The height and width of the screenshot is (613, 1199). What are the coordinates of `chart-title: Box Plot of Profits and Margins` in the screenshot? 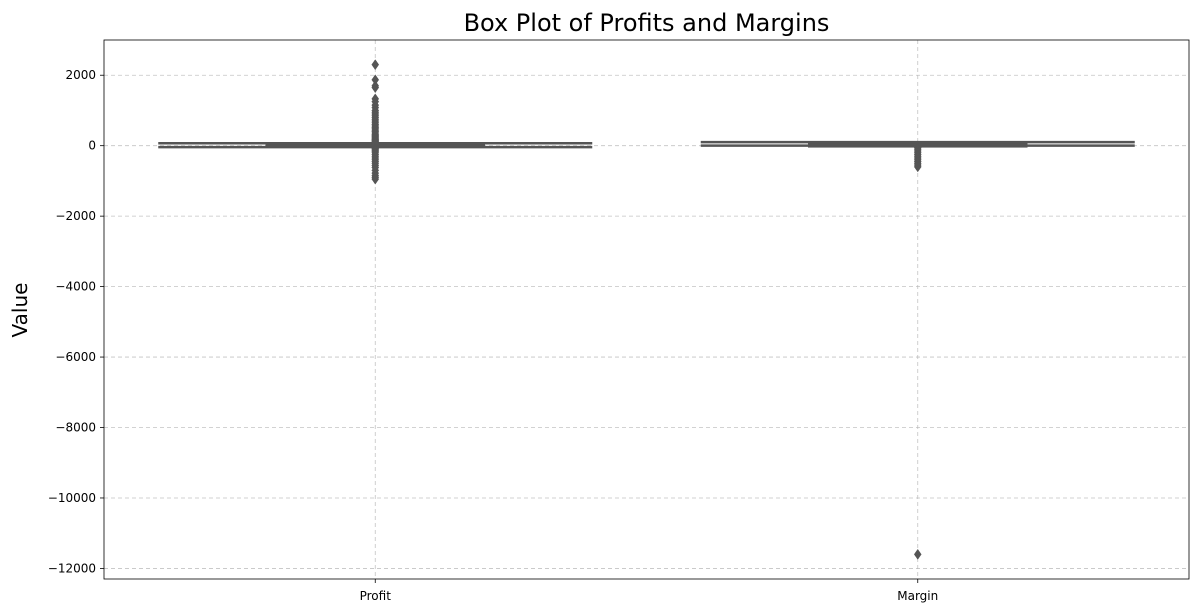 It's located at (647, 23).